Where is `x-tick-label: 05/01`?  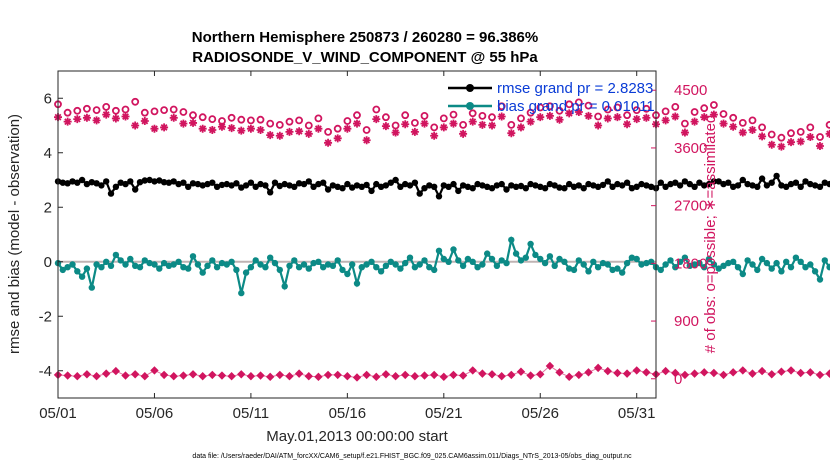
x-tick-label: 05/01 is located at coordinates (58, 413).